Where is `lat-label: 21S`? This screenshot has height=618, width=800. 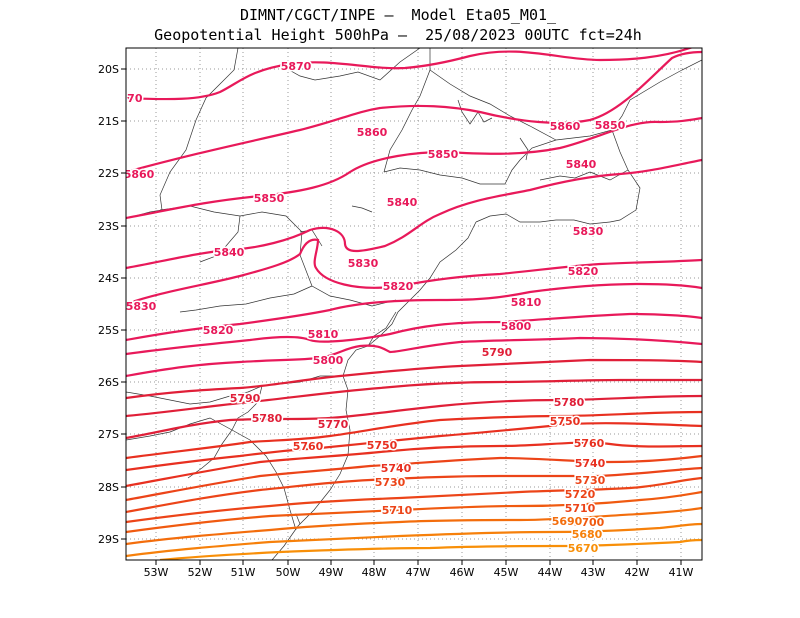
lat-label: 21S is located at coordinates (108, 121).